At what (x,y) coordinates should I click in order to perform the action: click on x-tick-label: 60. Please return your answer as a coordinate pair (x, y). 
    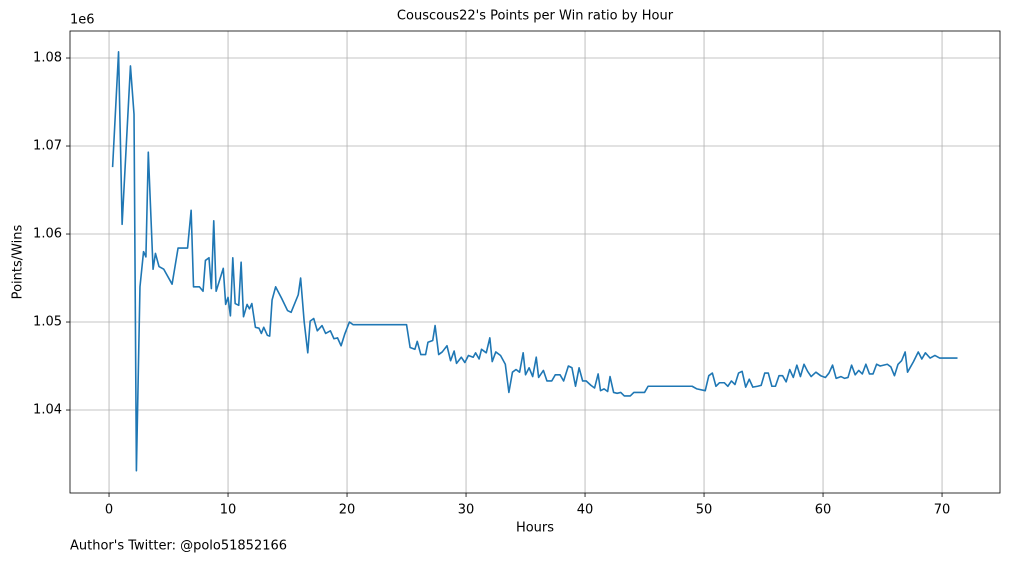
    Looking at the image, I should click on (823, 510).